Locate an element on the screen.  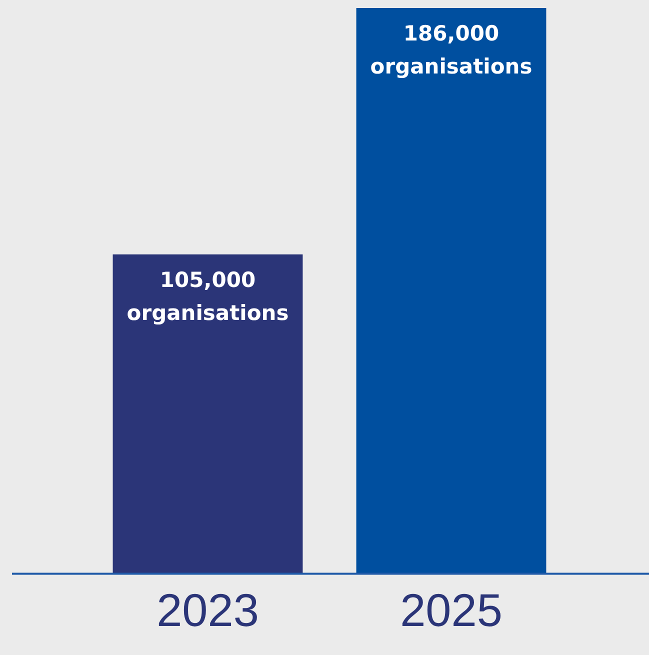
data-label: 186,000 organisations is located at coordinates (451, 49).